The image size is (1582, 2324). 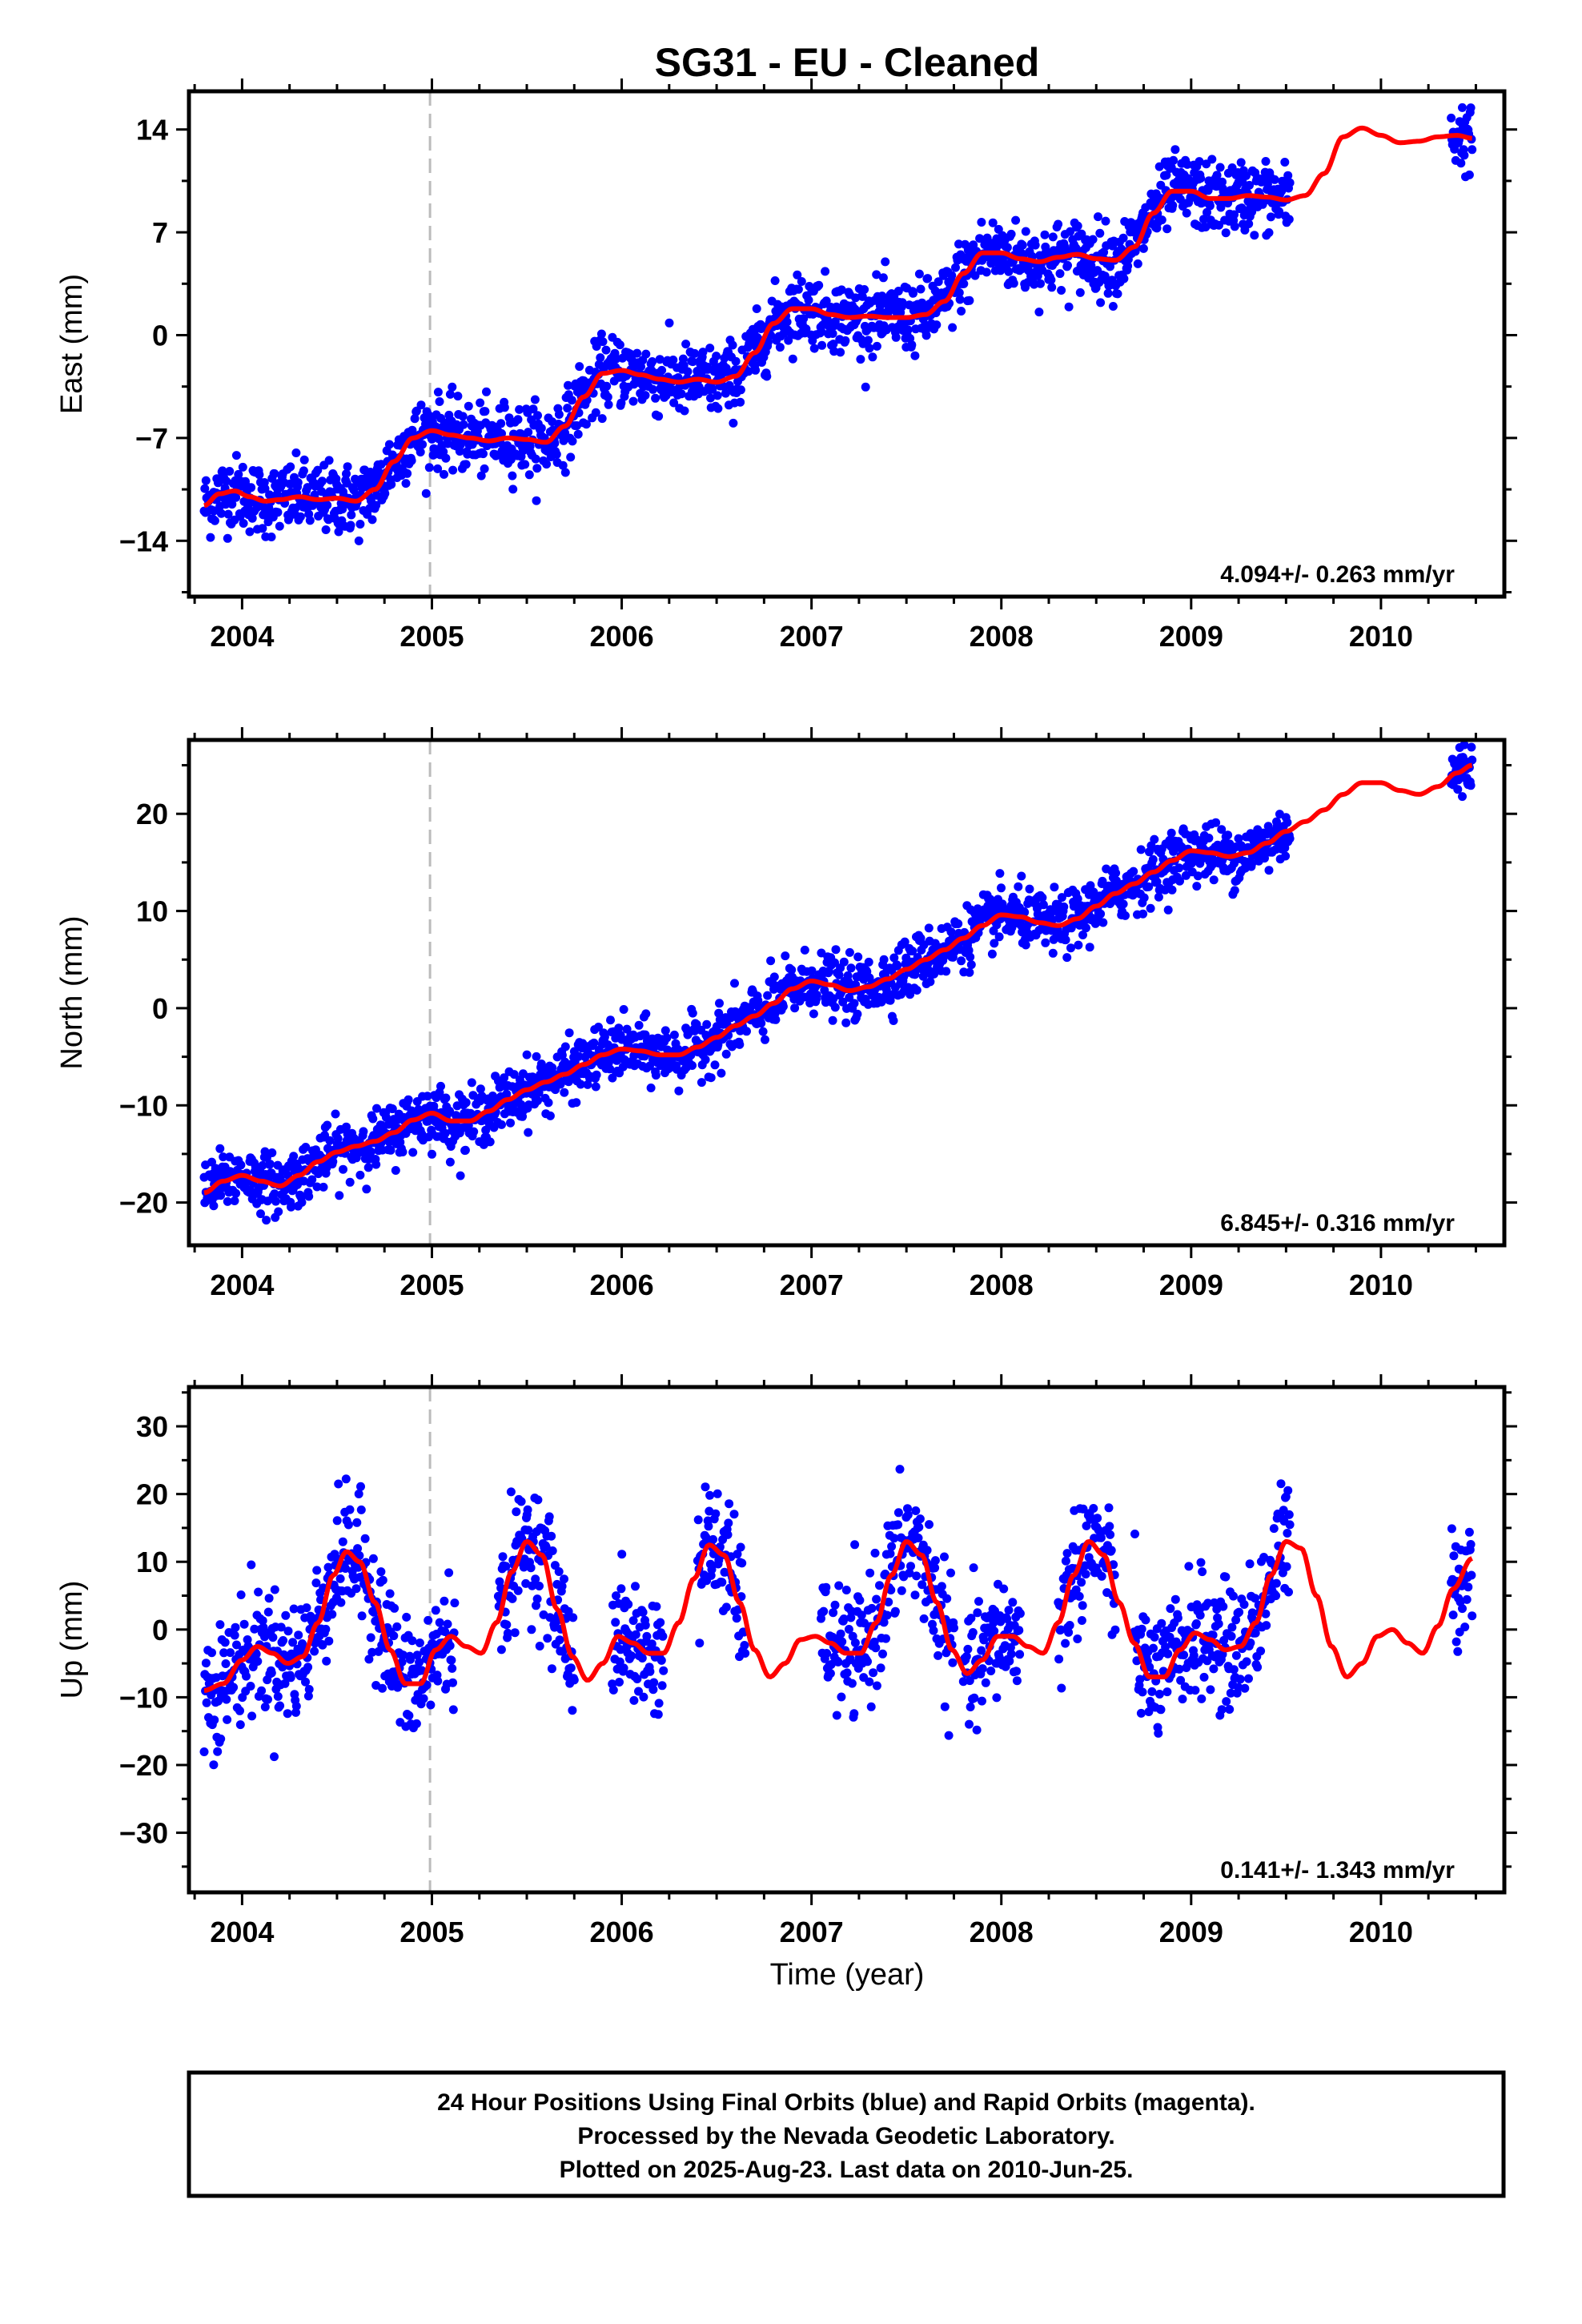 What do you see at coordinates (144, 541) in the screenshot?
I see `y-tick-label: −14` at bounding box center [144, 541].